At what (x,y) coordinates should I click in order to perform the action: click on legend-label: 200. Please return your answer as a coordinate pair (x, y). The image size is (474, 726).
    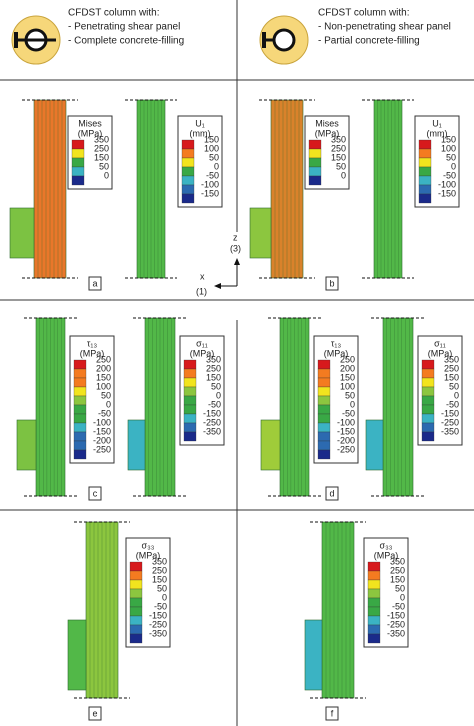
    Looking at the image, I should click on (103, 368).